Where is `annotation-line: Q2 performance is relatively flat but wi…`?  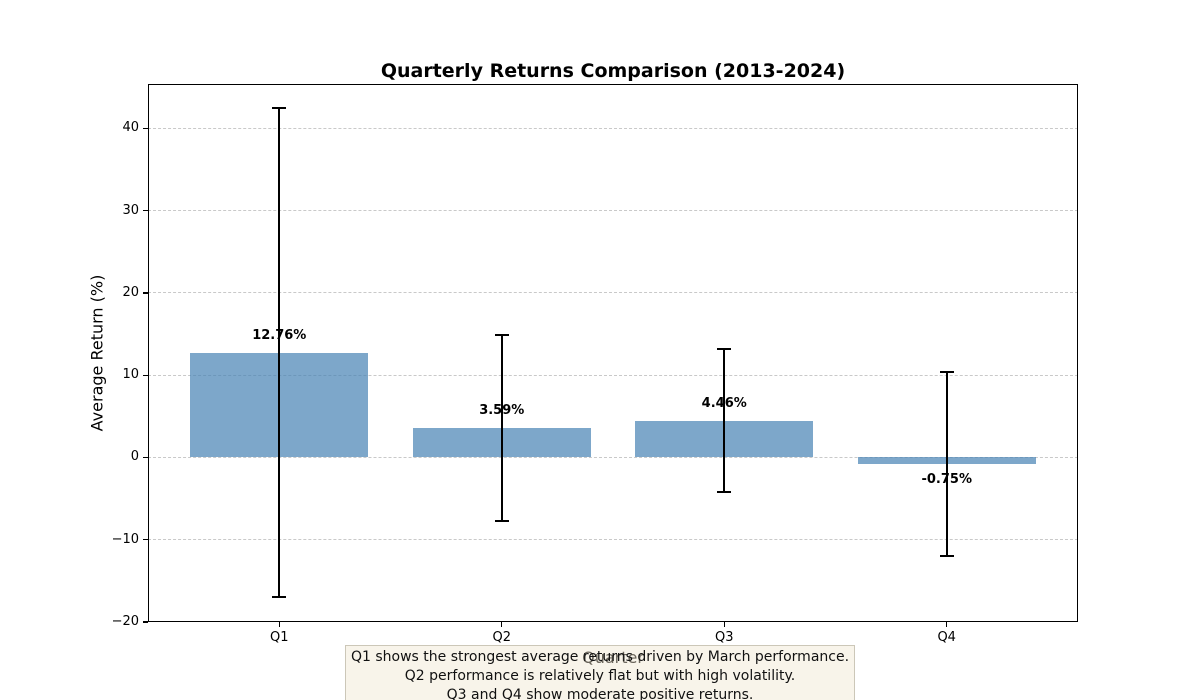 annotation-line: Q2 performance is relatively flat but wi… is located at coordinates (600, 676).